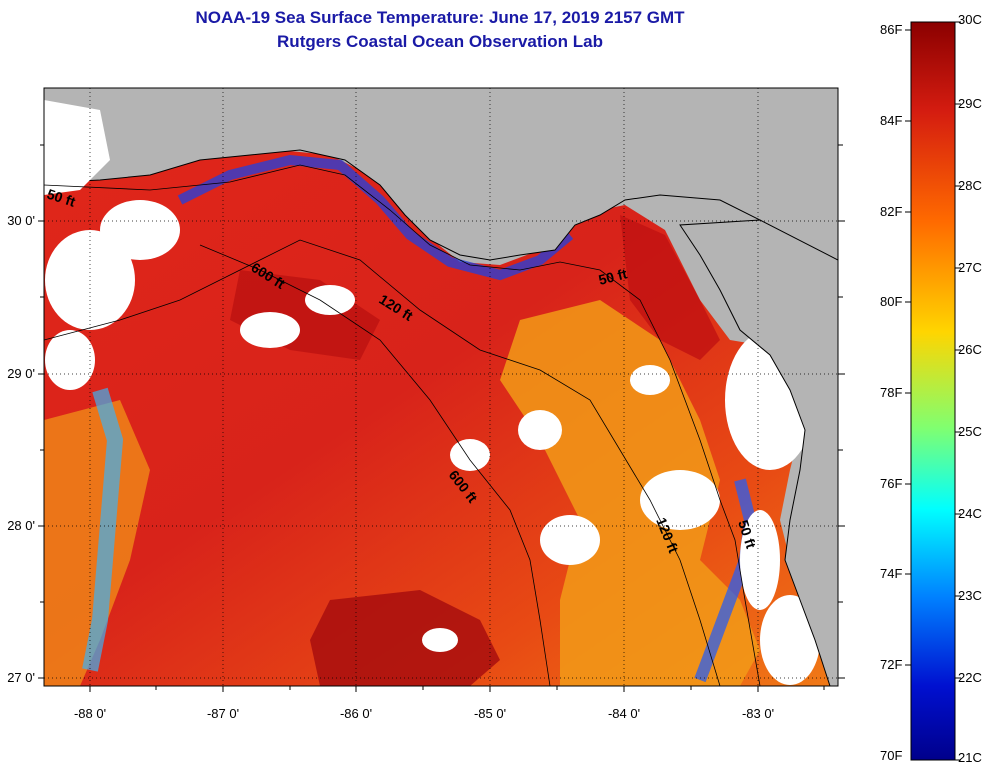 The width and height of the screenshot is (992, 770). Describe the element at coordinates (970, 513) in the screenshot. I see `colorbar-c-label: 24C` at that location.